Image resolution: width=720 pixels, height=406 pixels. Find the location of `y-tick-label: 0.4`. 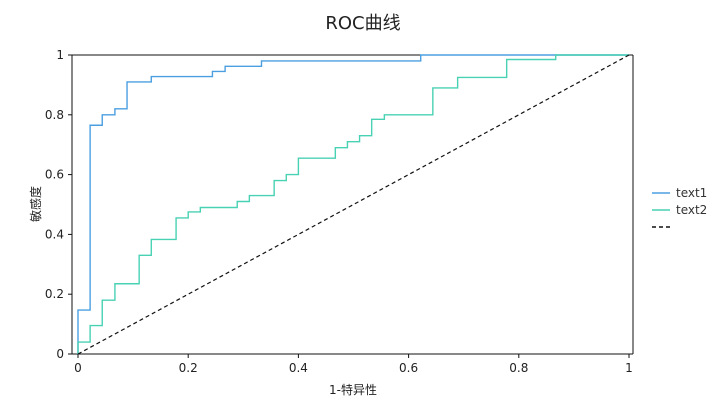

y-tick-label: 0.4 is located at coordinates (54, 234).